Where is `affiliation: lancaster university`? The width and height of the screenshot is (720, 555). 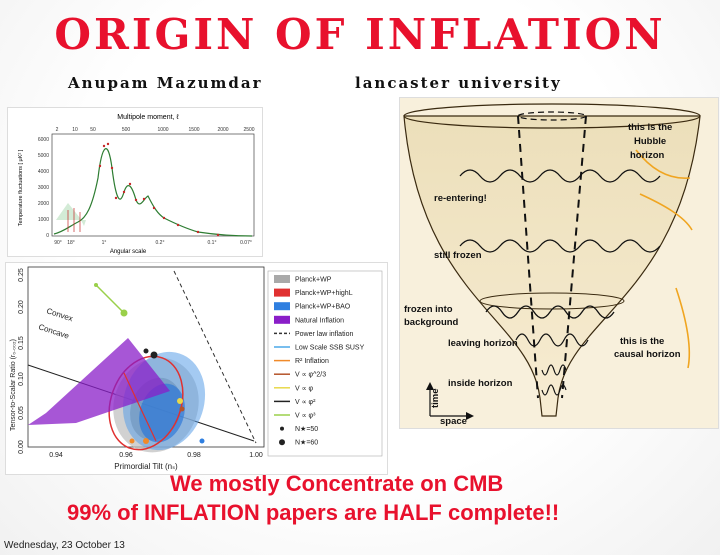
affiliation: lancaster university is located at coordinates (458, 83).